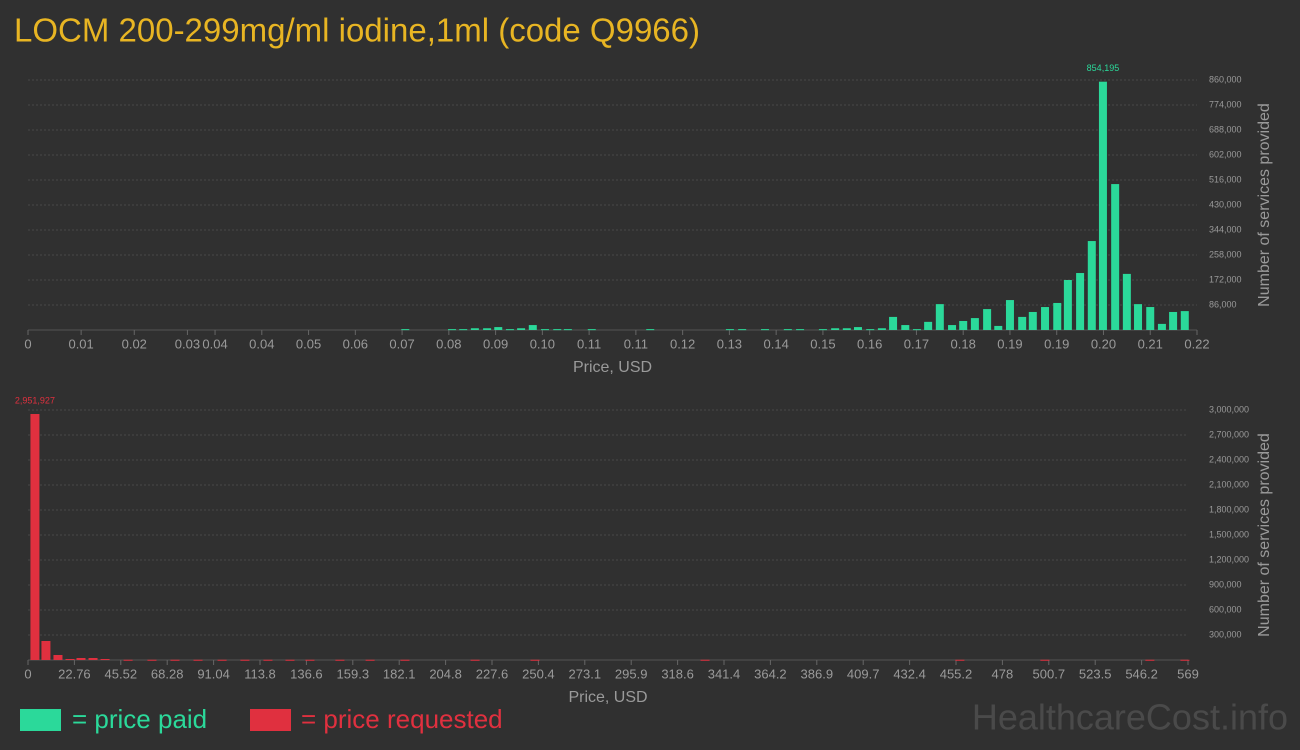  Describe the element at coordinates (1196, 343) in the screenshot. I see `x-tick-label: 0.22` at that location.